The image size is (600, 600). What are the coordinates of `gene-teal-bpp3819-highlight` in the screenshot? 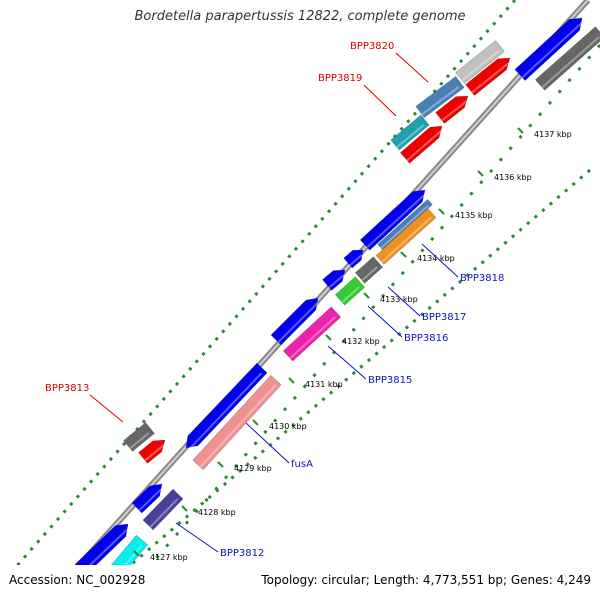 It's located at (410, 136).